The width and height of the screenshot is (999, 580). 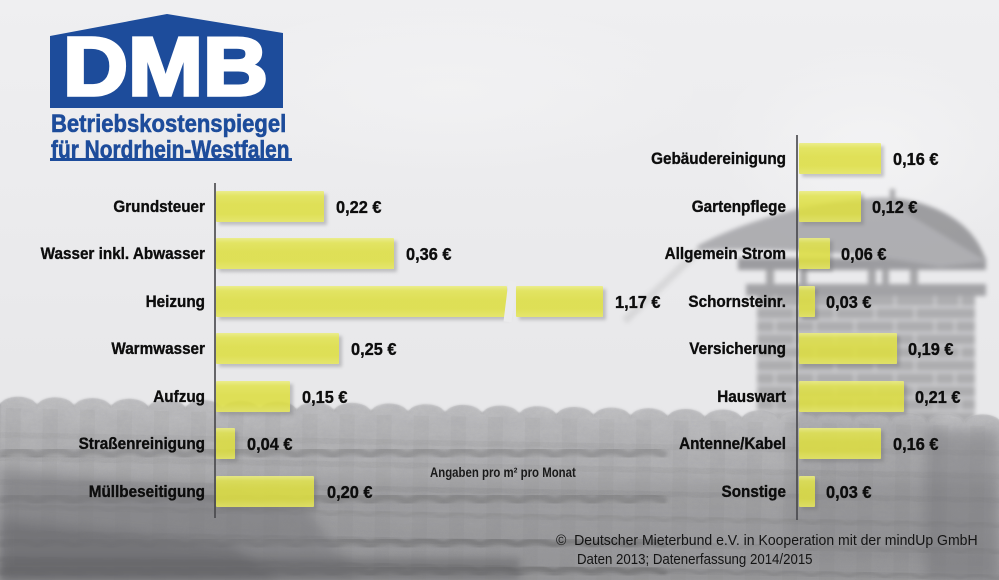 What do you see at coordinates (165, 66) in the screenshot?
I see `svg-text: DMB` at bounding box center [165, 66].